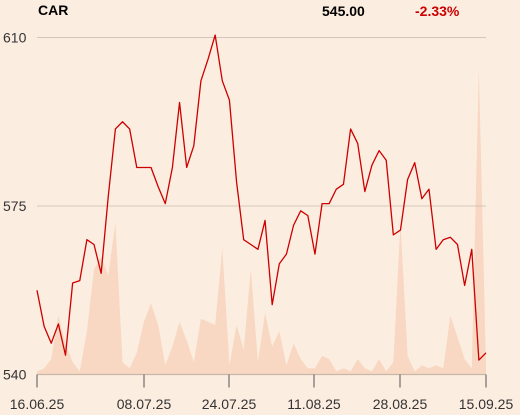 The width and height of the screenshot is (520, 415). What do you see at coordinates (400, 404) in the screenshot?
I see `x-tick-label: 28.08.25` at bounding box center [400, 404].